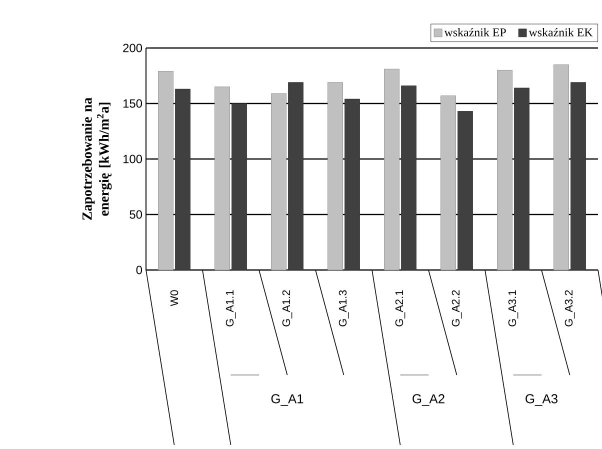 The width and height of the screenshot is (602, 449). What do you see at coordinates (136, 214) in the screenshot?
I see `y-tick-label: 50` at bounding box center [136, 214].